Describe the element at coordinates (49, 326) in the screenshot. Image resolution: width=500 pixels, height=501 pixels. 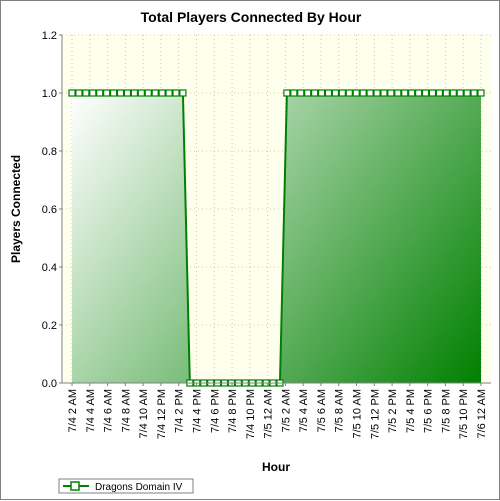
I see `y-tick-label: 0.2` at that location.